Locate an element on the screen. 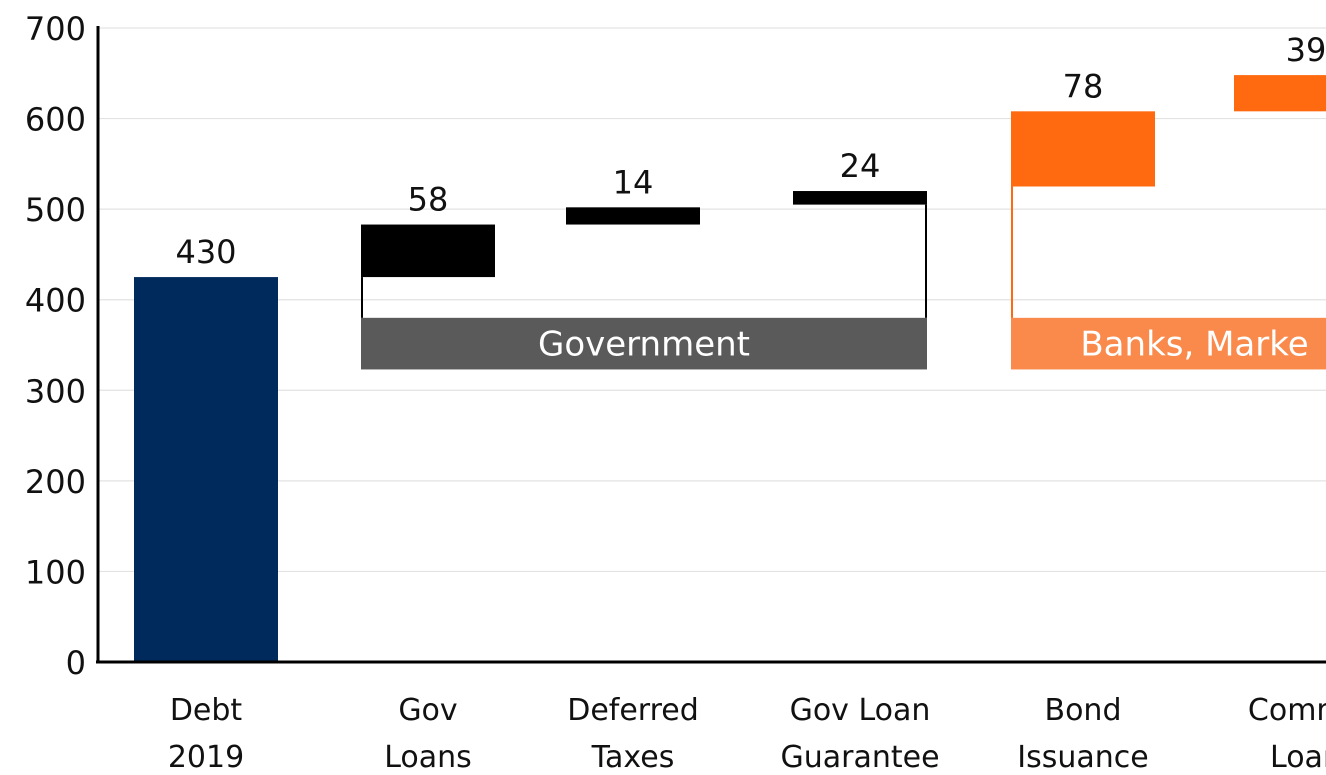  x-tick-label-3-1: Guarantee is located at coordinates (859, 755).